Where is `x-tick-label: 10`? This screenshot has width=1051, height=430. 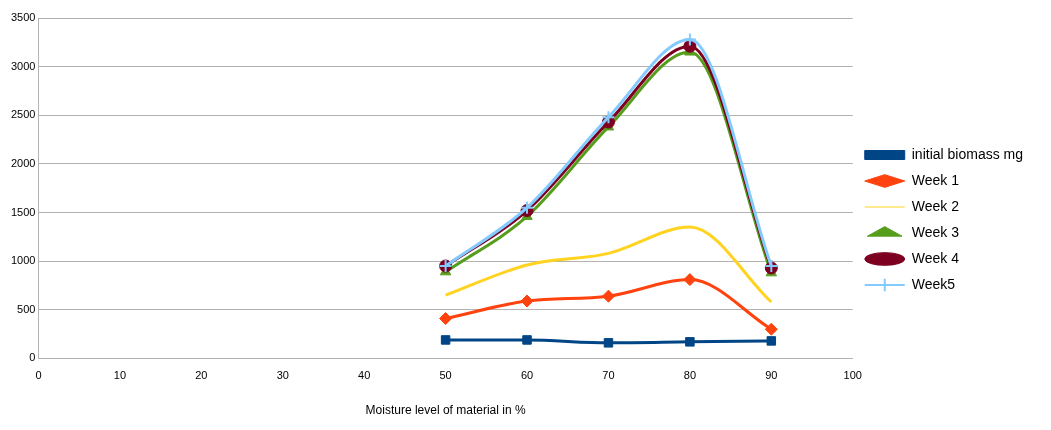
x-tick-label: 10 is located at coordinates (120, 375).